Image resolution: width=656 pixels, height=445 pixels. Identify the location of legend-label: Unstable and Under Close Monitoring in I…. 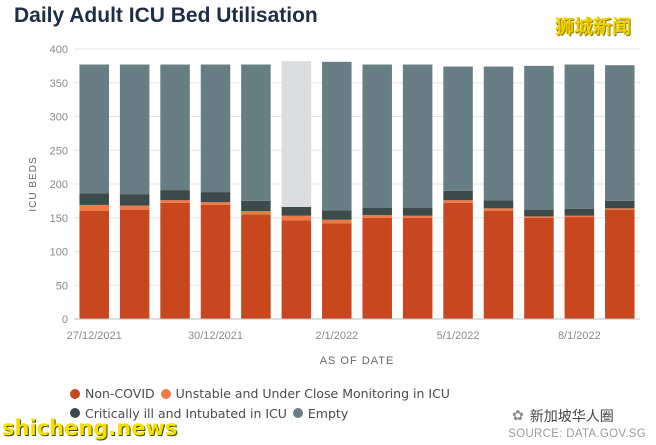
(312, 393).